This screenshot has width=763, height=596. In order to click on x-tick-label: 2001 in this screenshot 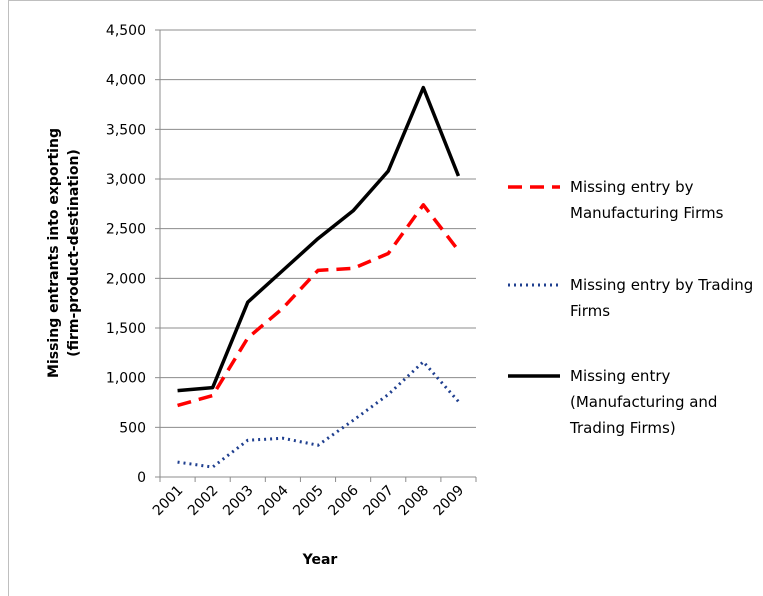, I will do `click(168, 501)`.